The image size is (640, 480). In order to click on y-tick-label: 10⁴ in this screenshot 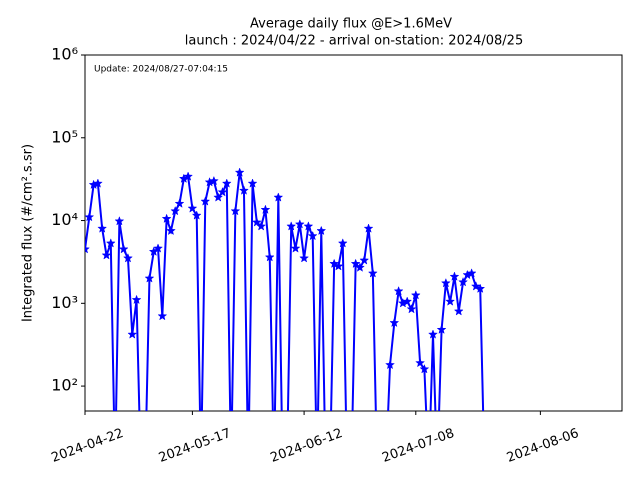, I will do `click(64, 219)`.